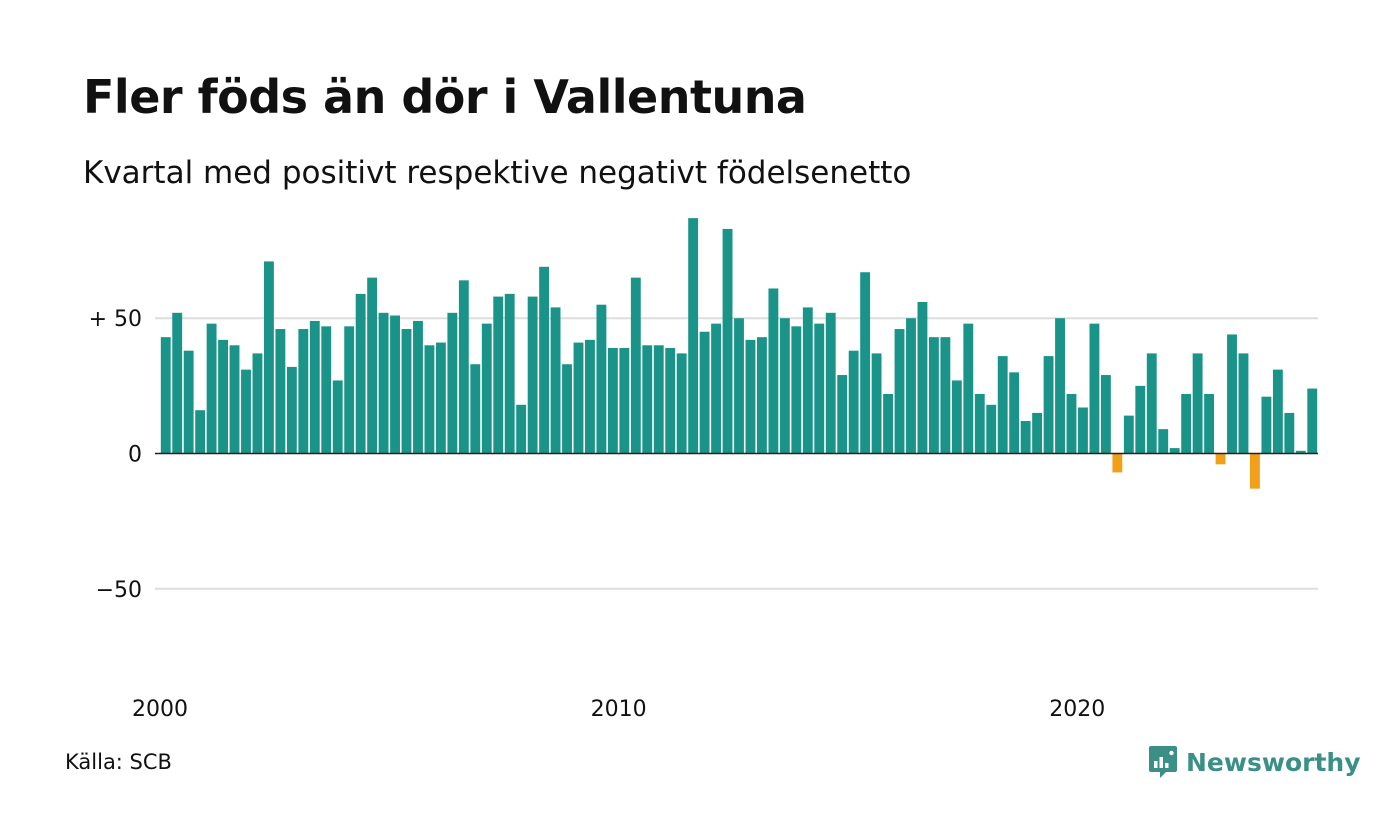 This screenshot has width=1400, height=840. Describe the element at coordinates (118, 762) in the screenshot. I see `source-note: Källa: SCB` at that location.